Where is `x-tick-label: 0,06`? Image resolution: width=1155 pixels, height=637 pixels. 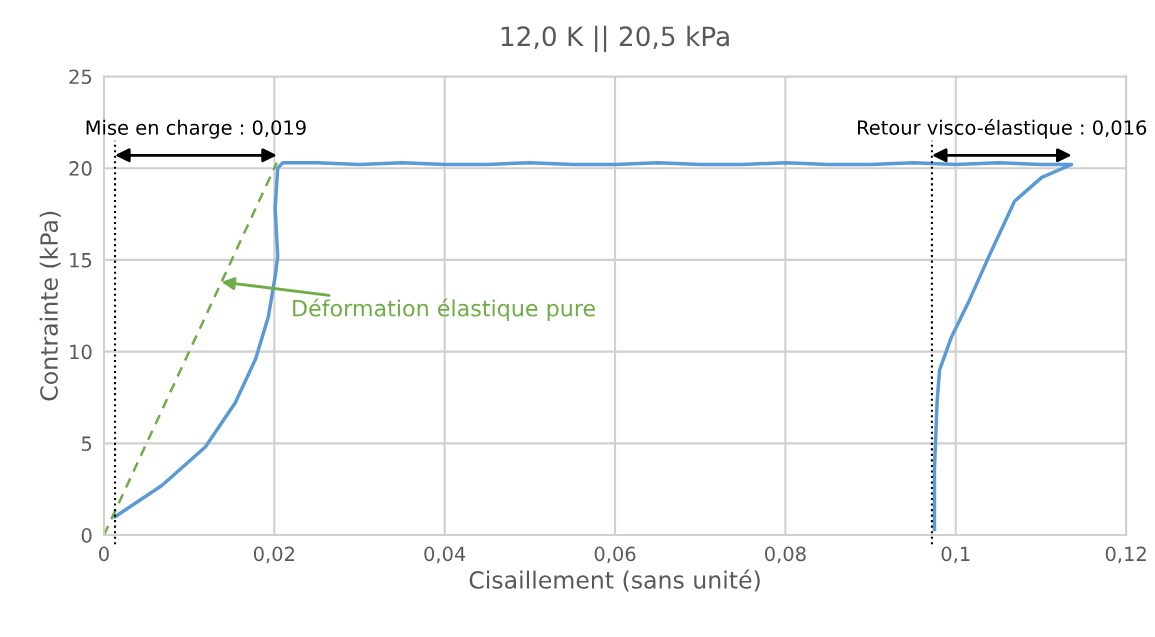 x-tick-label: 0,06 is located at coordinates (615, 555).